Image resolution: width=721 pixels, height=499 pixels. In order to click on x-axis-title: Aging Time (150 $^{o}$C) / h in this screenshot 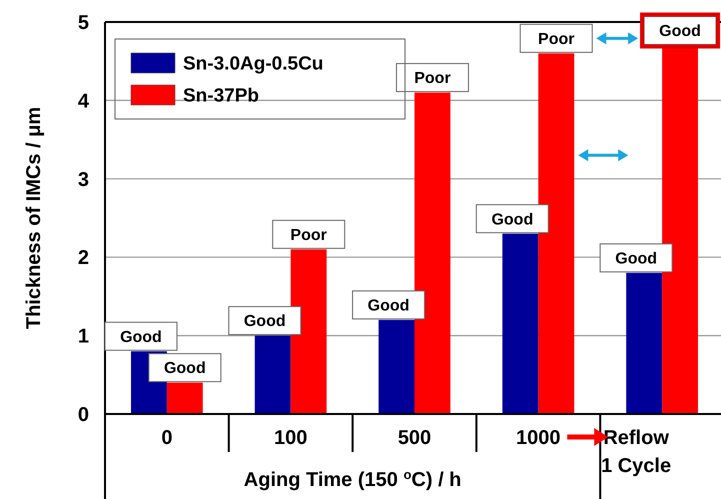, I will do `click(353, 478)`.